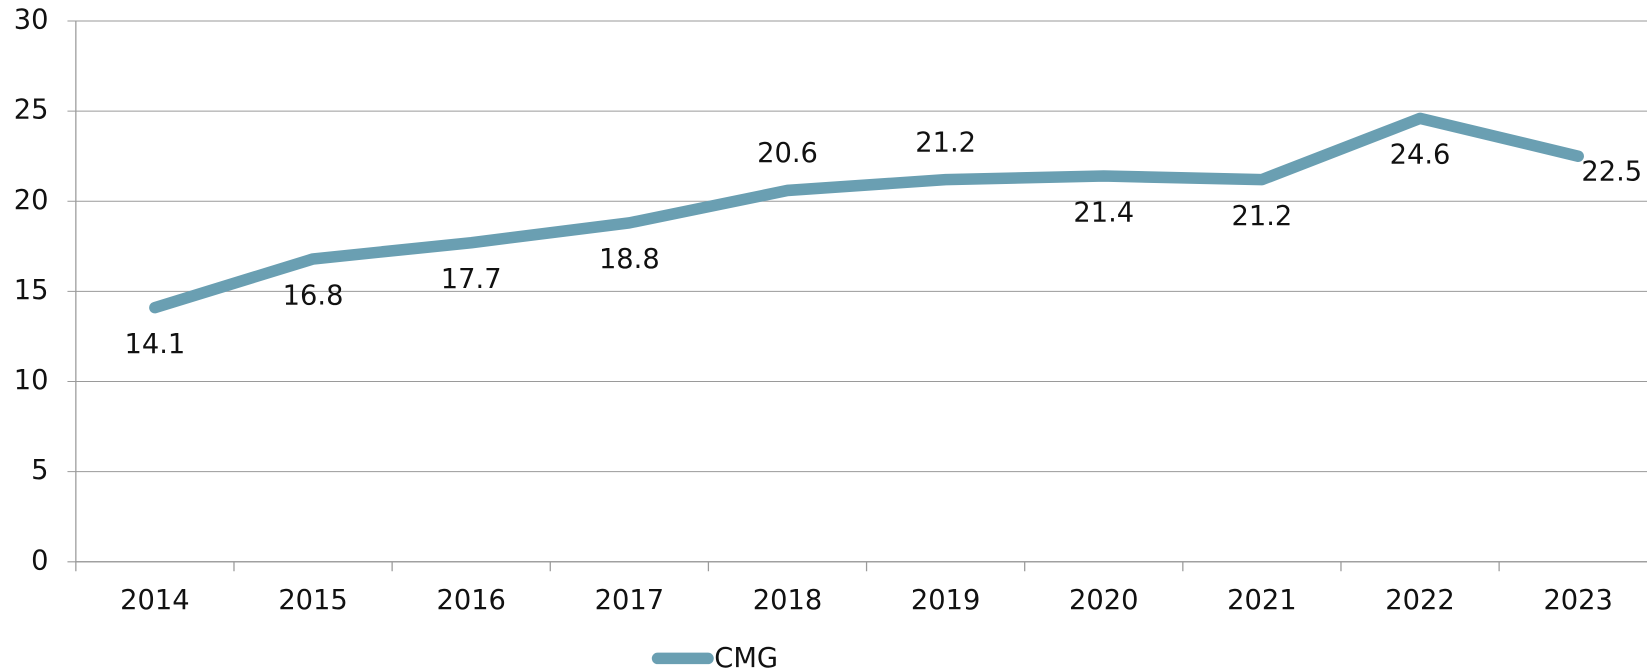 This screenshot has width=1647, height=671. I want to click on data-label: 16.8, so click(313, 295).